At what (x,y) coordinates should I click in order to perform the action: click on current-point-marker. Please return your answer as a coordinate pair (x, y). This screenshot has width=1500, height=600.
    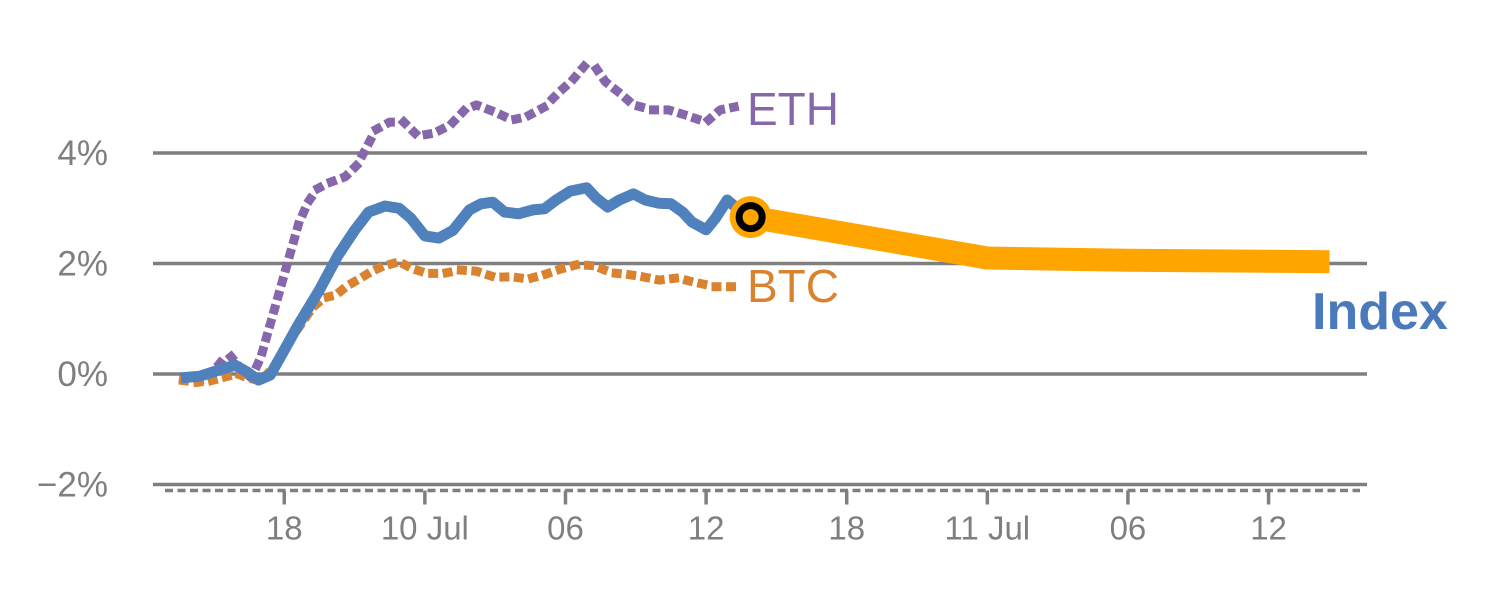
    Looking at the image, I should click on (750, 217).